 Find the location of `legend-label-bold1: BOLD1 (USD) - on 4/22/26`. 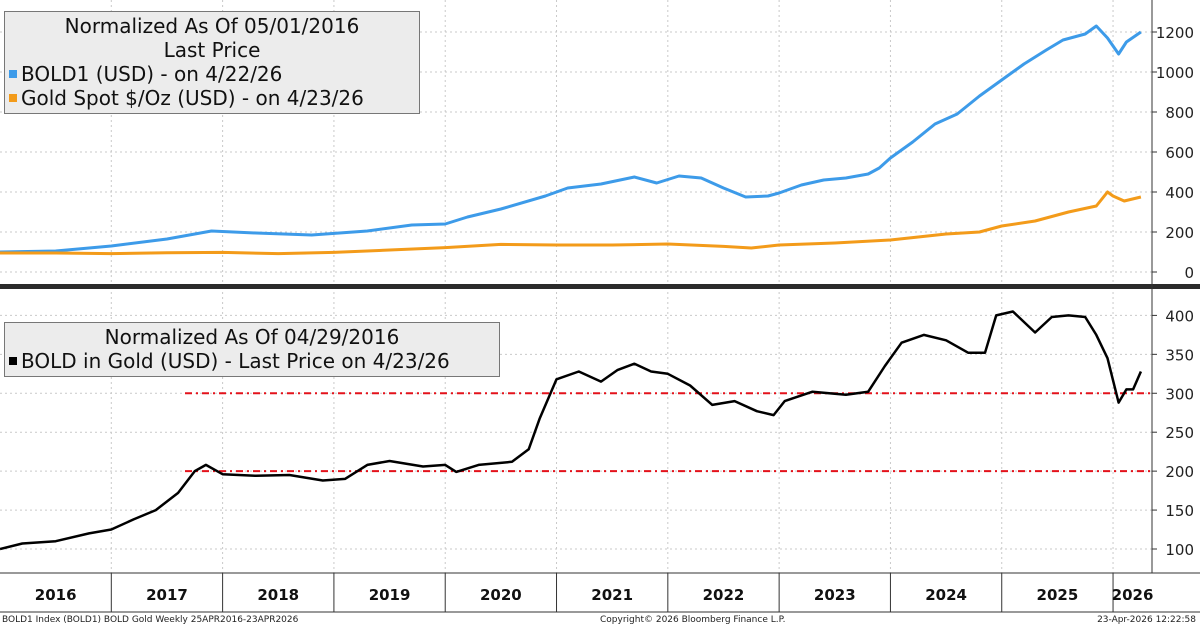

legend-label-bold1: BOLD1 (USD) - on 4/22/26 is located at coordinates (152, 74).